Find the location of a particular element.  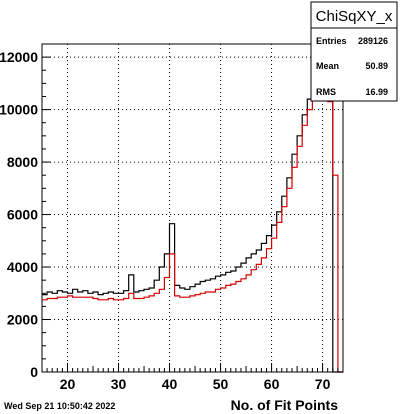

x-tick-label: 30 is located at coordinates (119, 384).